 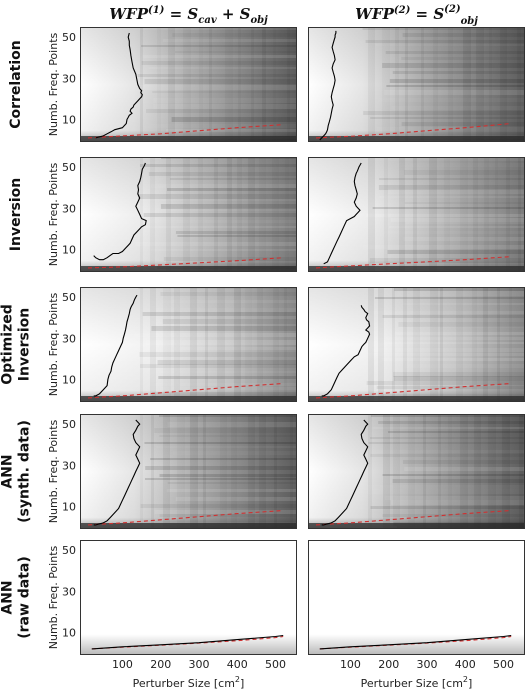 I want to click on panel-r4-c1: 103050100200300400500, so click(x=416, y=605).